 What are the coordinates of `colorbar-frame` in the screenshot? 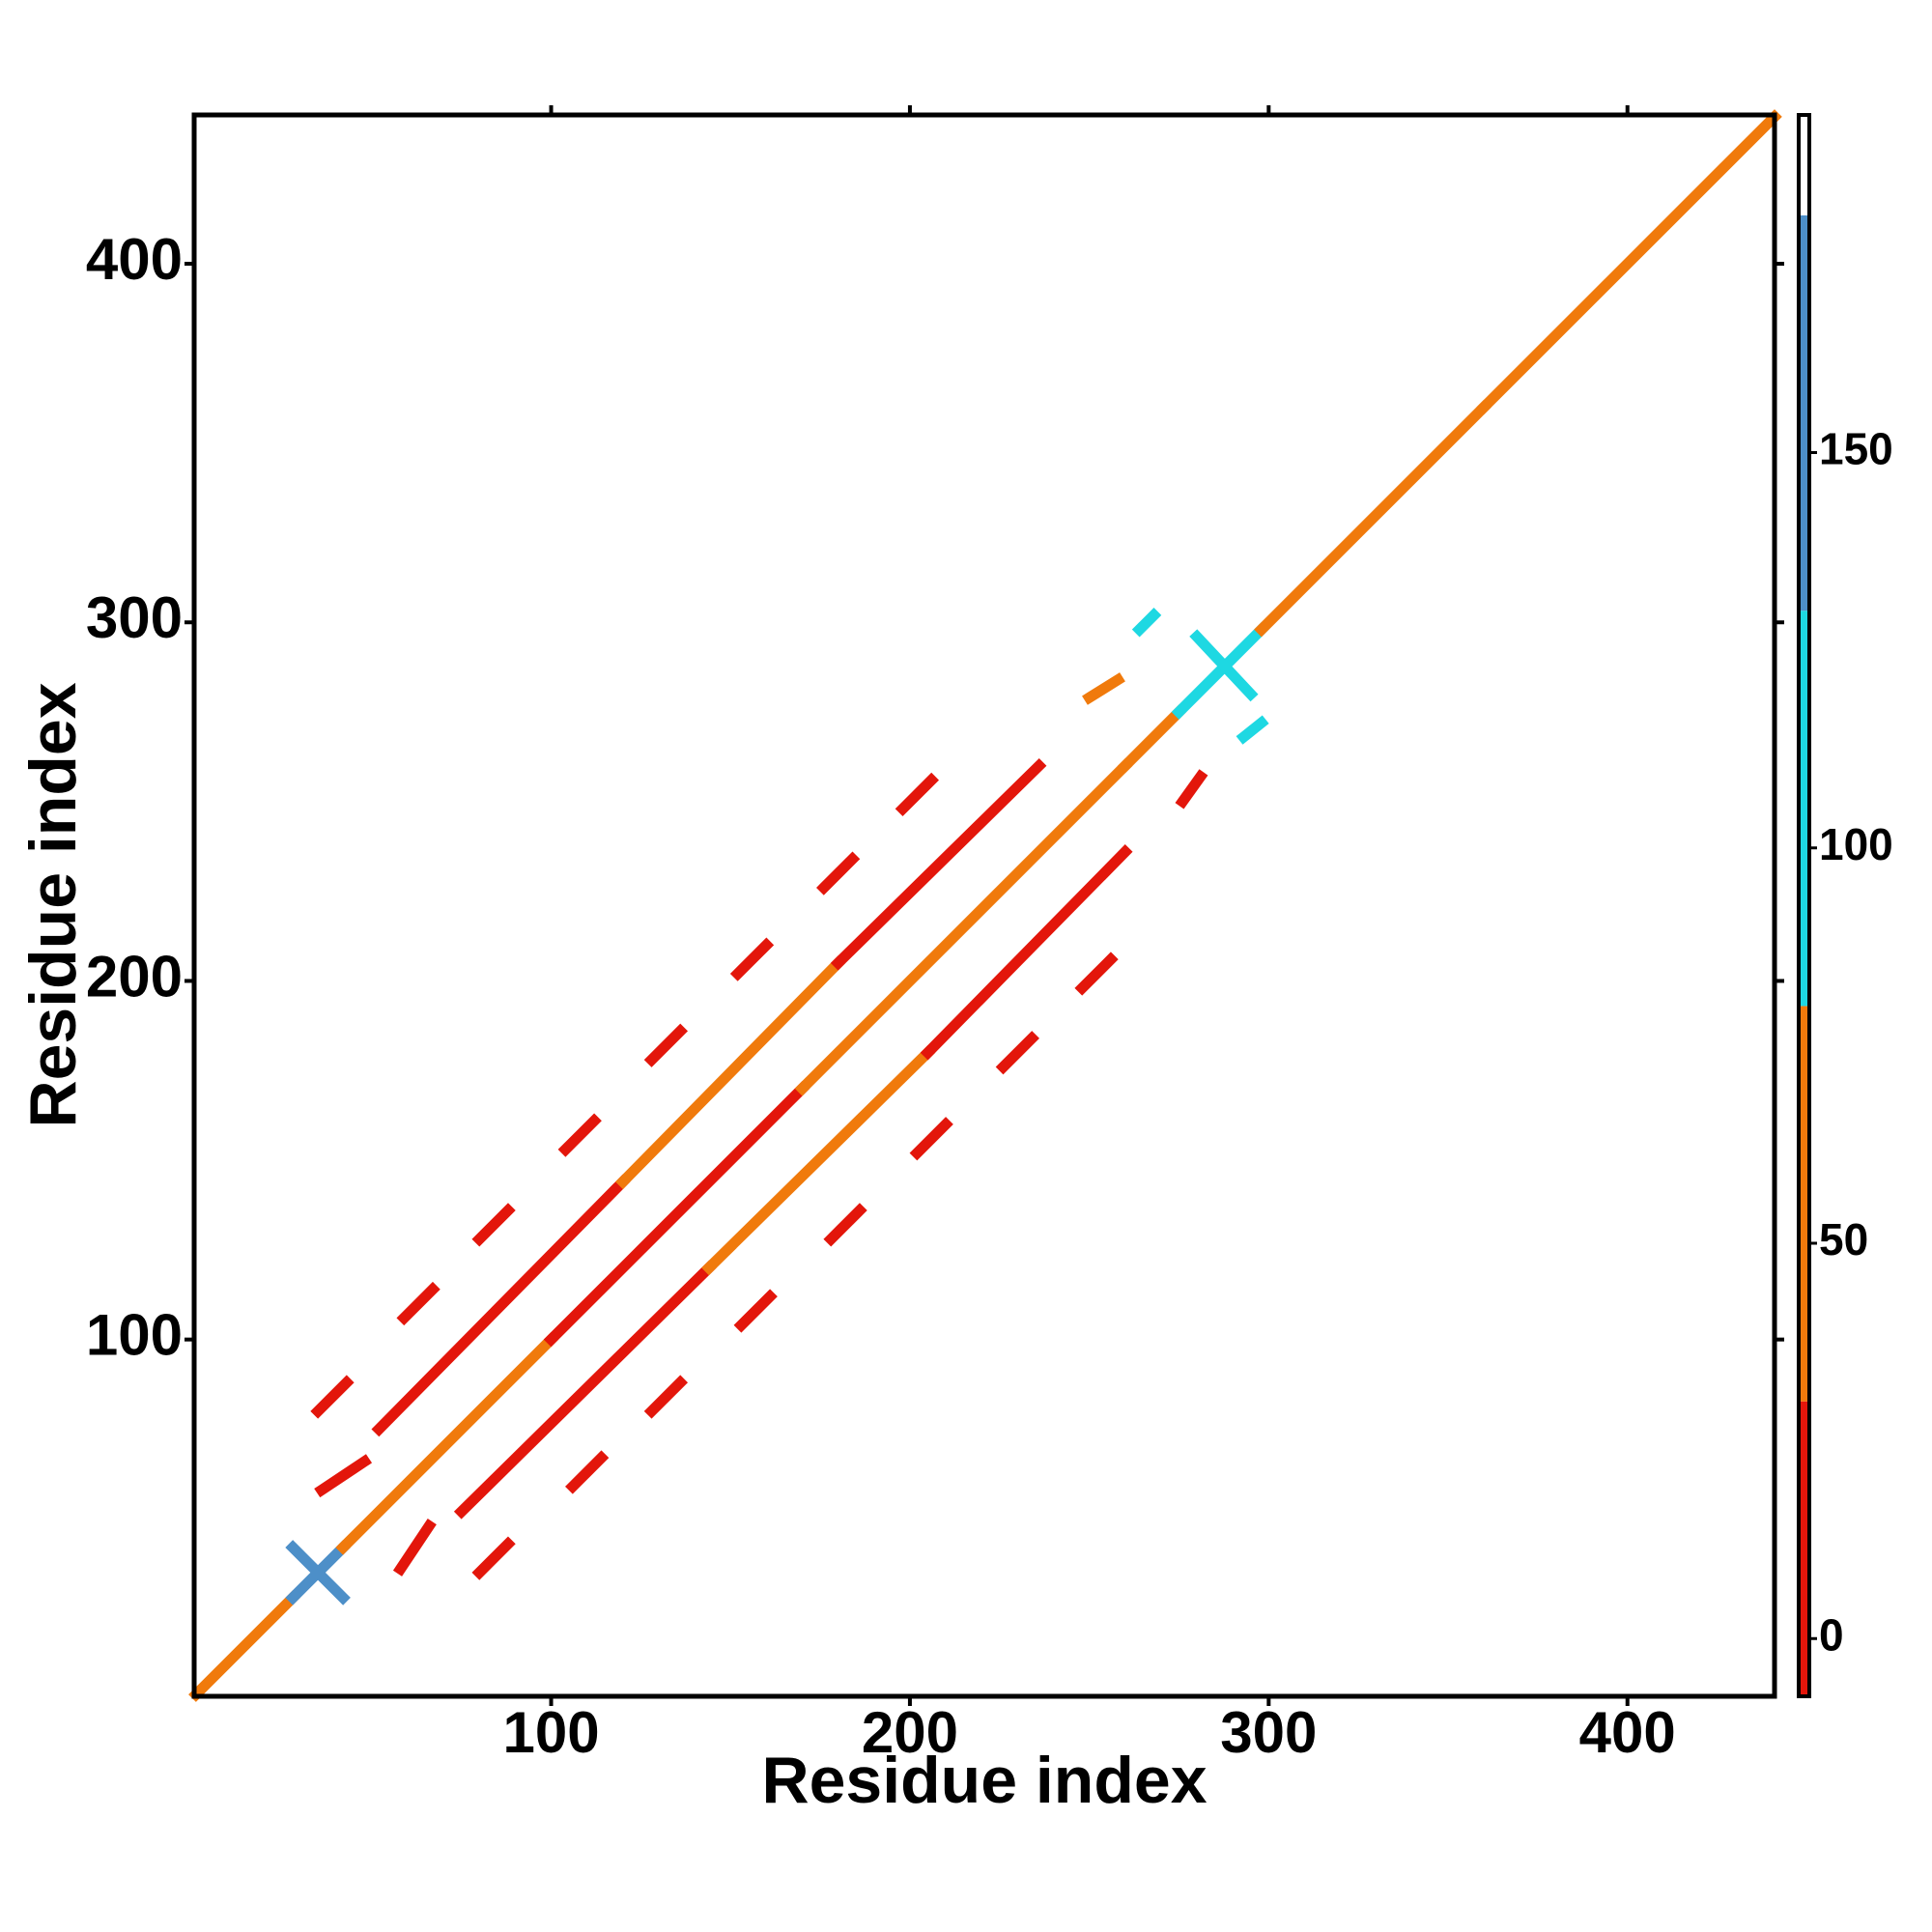 It's located at (1804, 905).